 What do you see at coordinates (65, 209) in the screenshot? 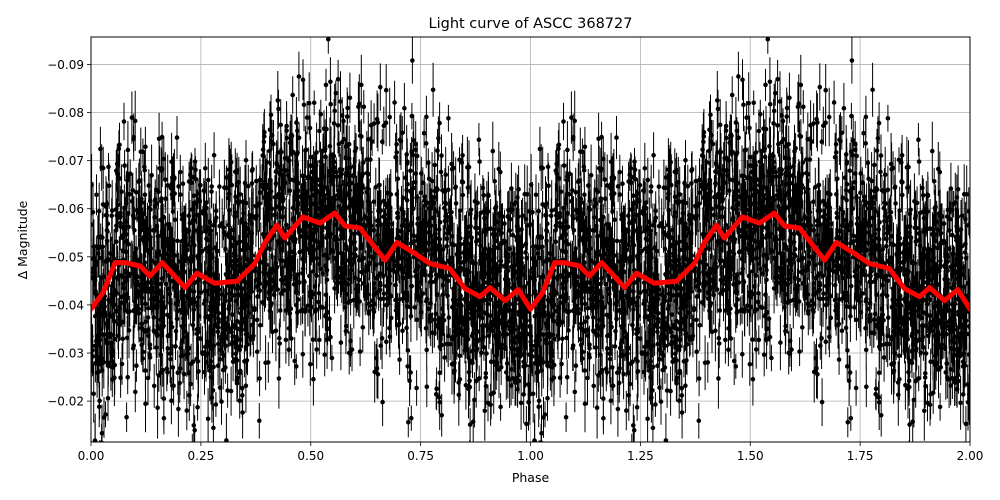
I see `y-tick-label: −0.06` at bounding box center [65, 209].